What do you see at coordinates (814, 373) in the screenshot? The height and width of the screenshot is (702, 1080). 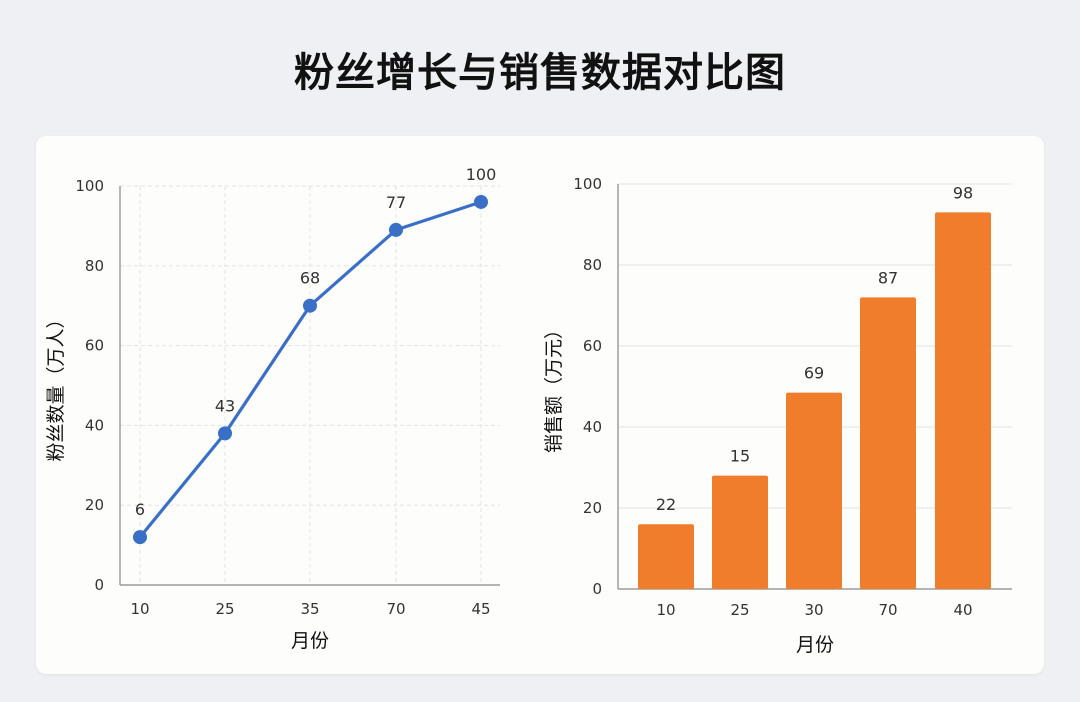 I see `data-label: 69` at bounding box center [814, 373].